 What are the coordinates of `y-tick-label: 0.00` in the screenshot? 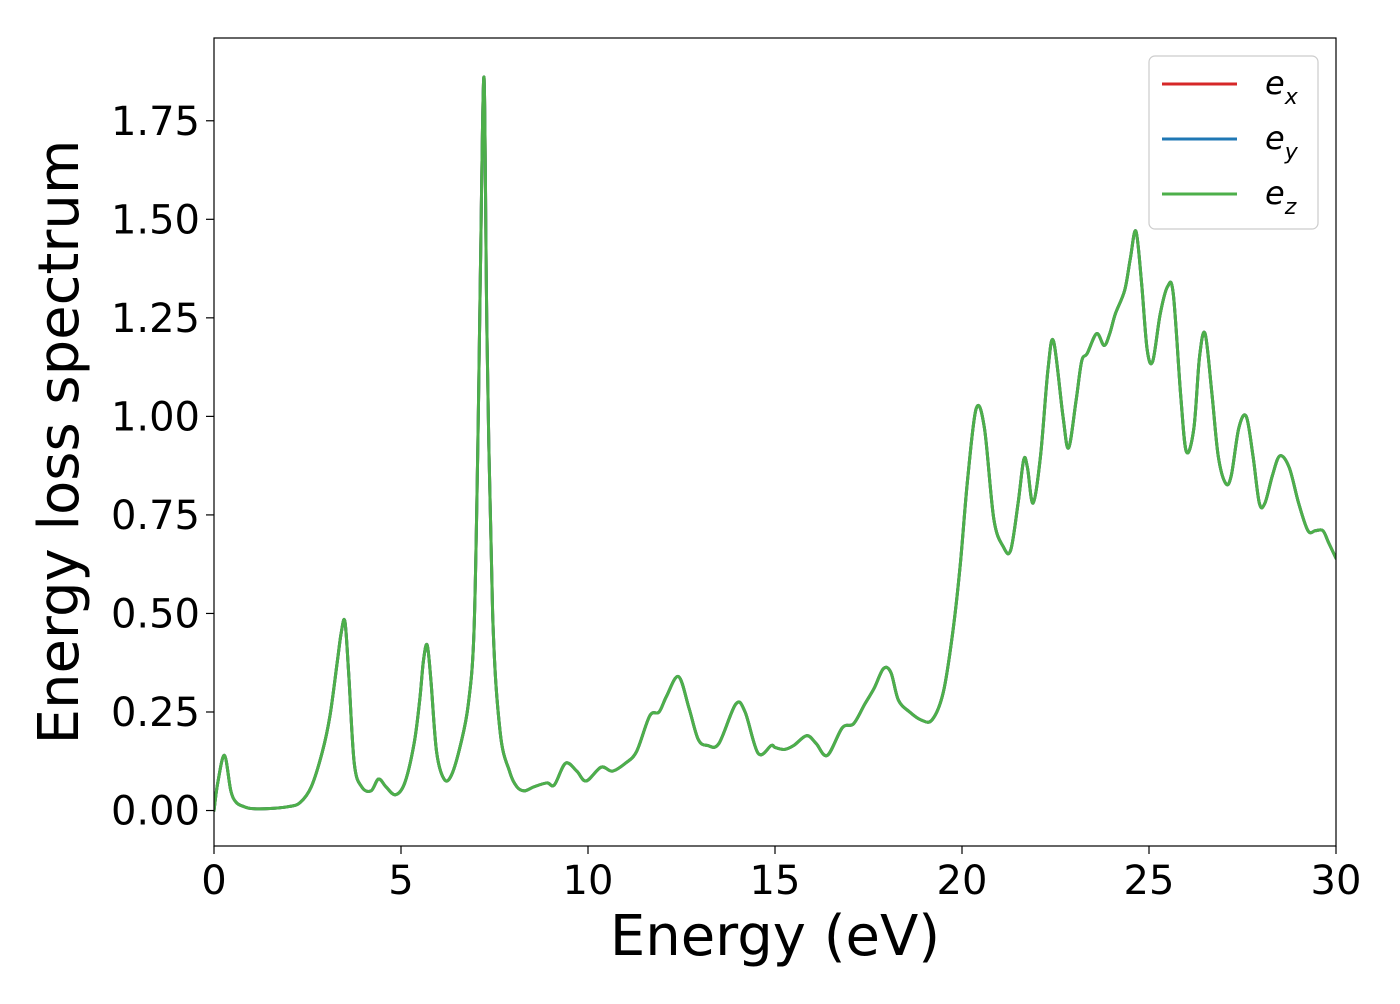 It's located at (155, 812).